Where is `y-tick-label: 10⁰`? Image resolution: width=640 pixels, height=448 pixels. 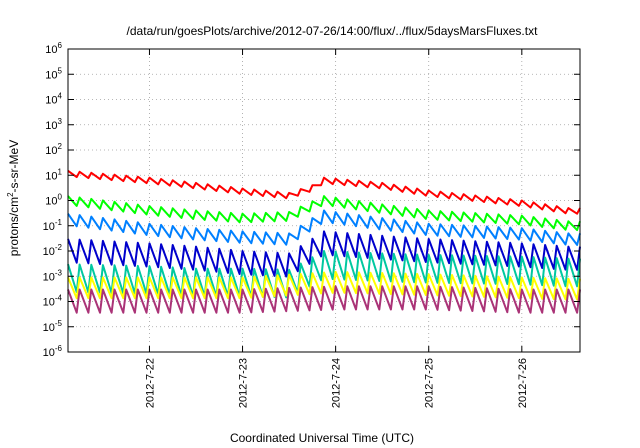 y-tick-label: 10⁰ is located at coordinates (53, 200).